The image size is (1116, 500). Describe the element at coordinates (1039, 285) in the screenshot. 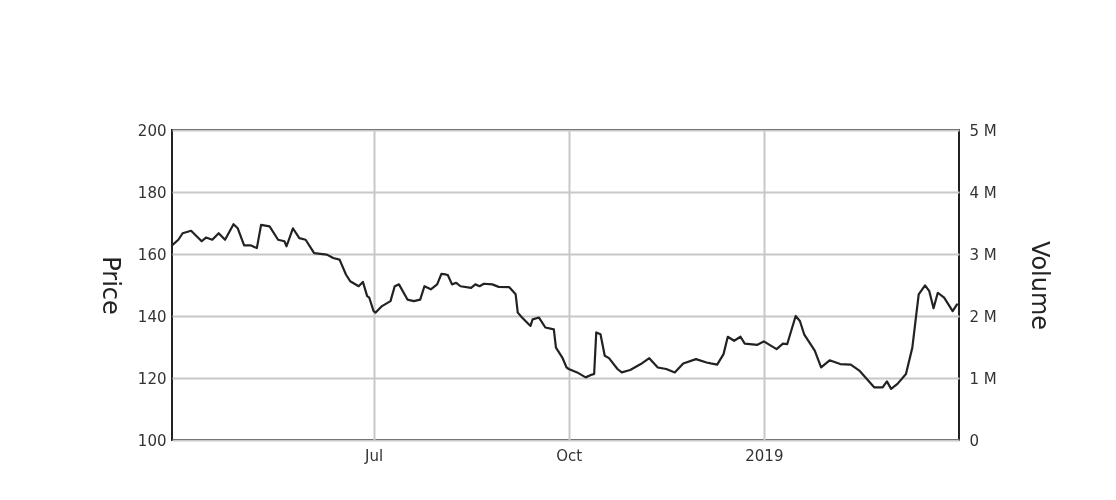

I see `y2-axis-title: Volume` at that location.